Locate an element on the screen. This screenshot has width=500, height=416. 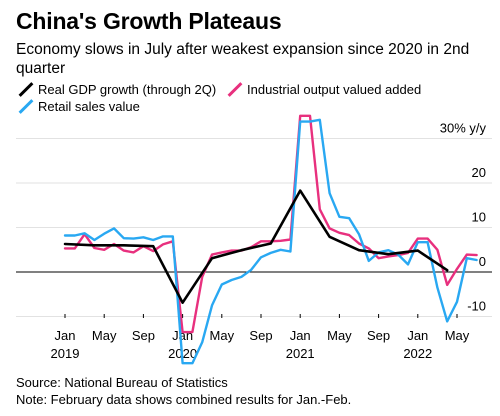
legend-label-gdp: Real GDP growth (through 2Q) is located at coordinates (127, 89).